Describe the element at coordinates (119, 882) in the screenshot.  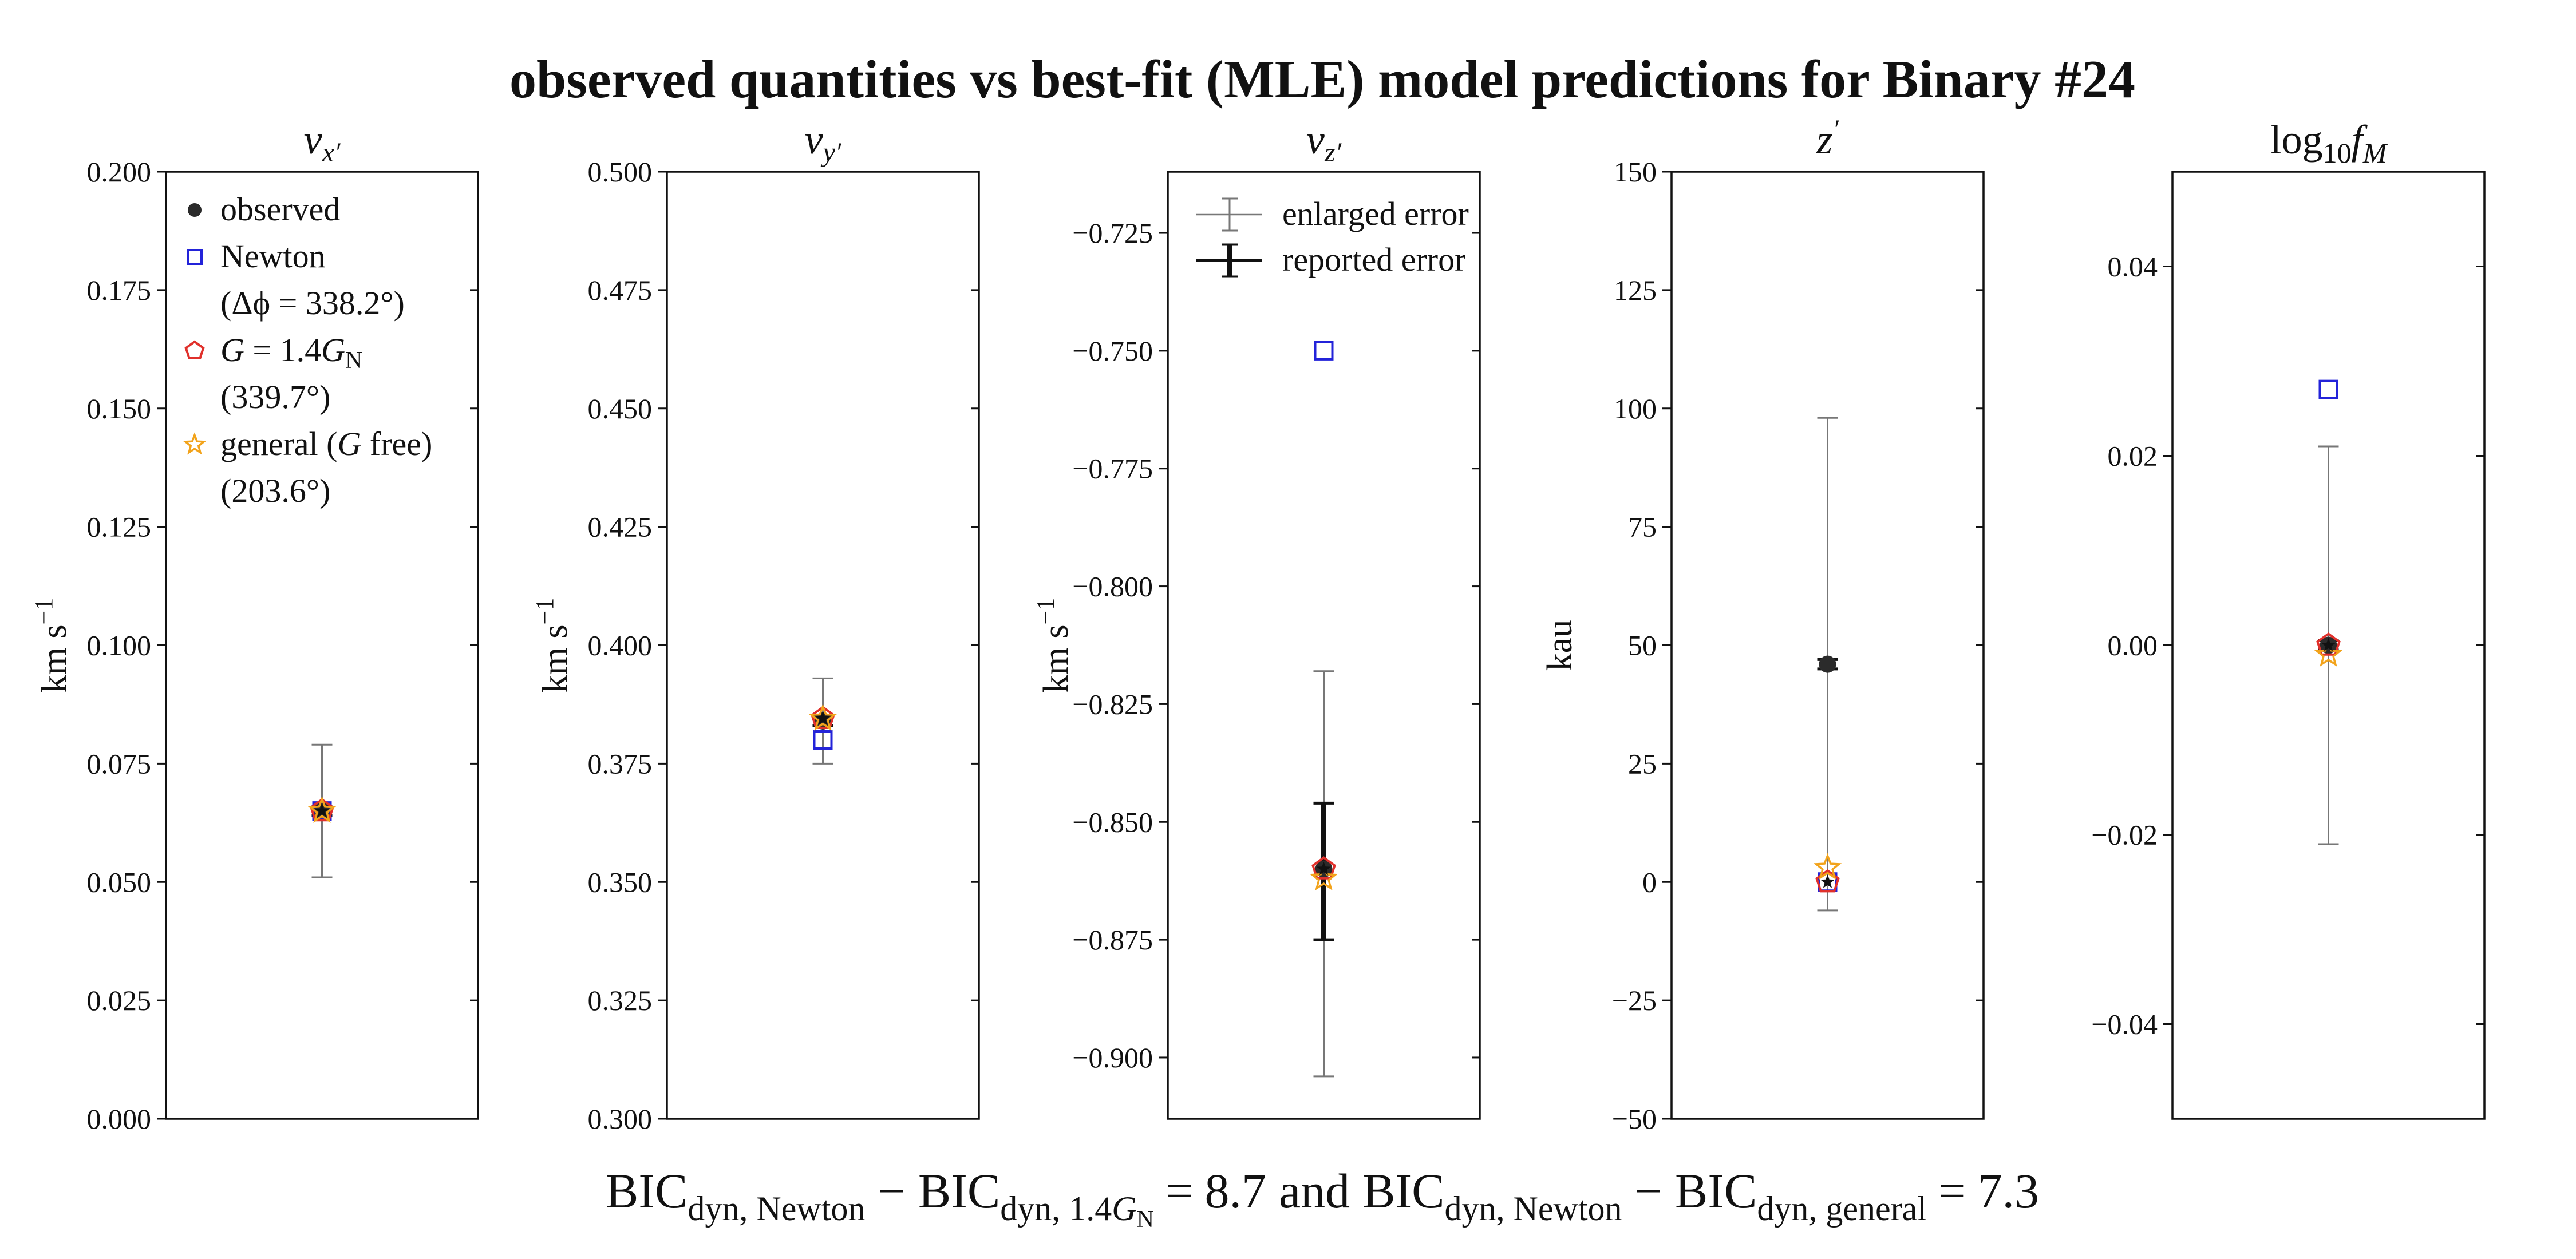
I see `y-tick-label: 0.050` at that location.